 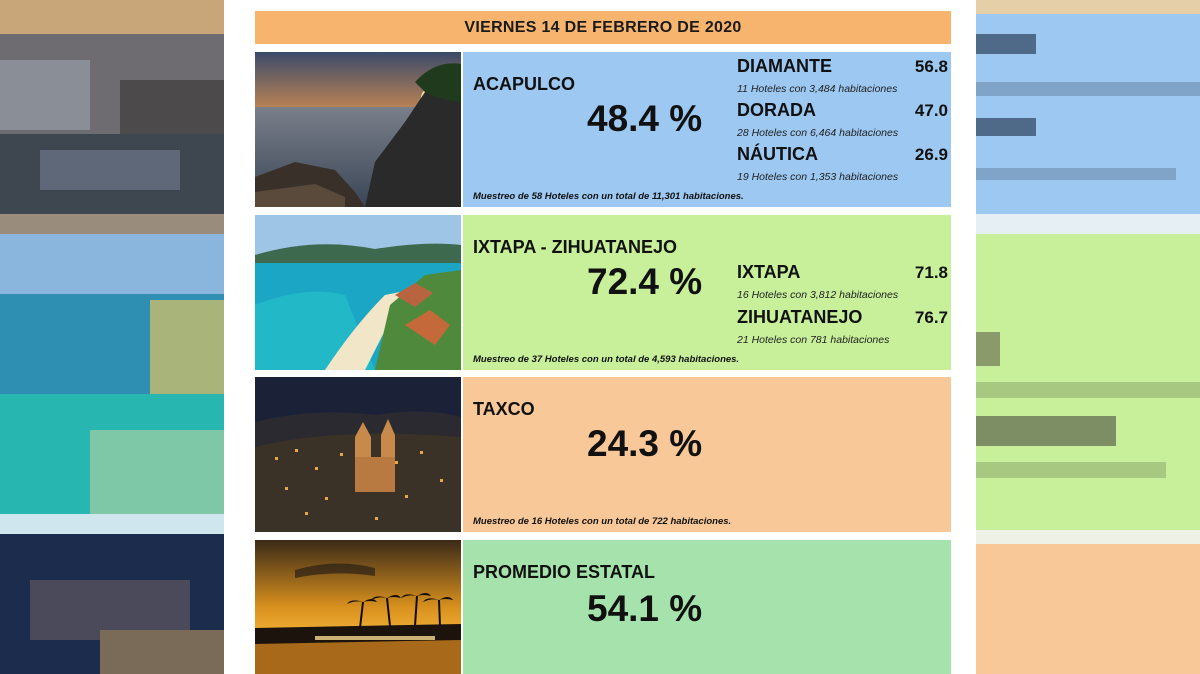 I want to click on region-row-promedio-estatal: PROMEDIO ESTATAL 54.1 %, so click(x=603, y=607).